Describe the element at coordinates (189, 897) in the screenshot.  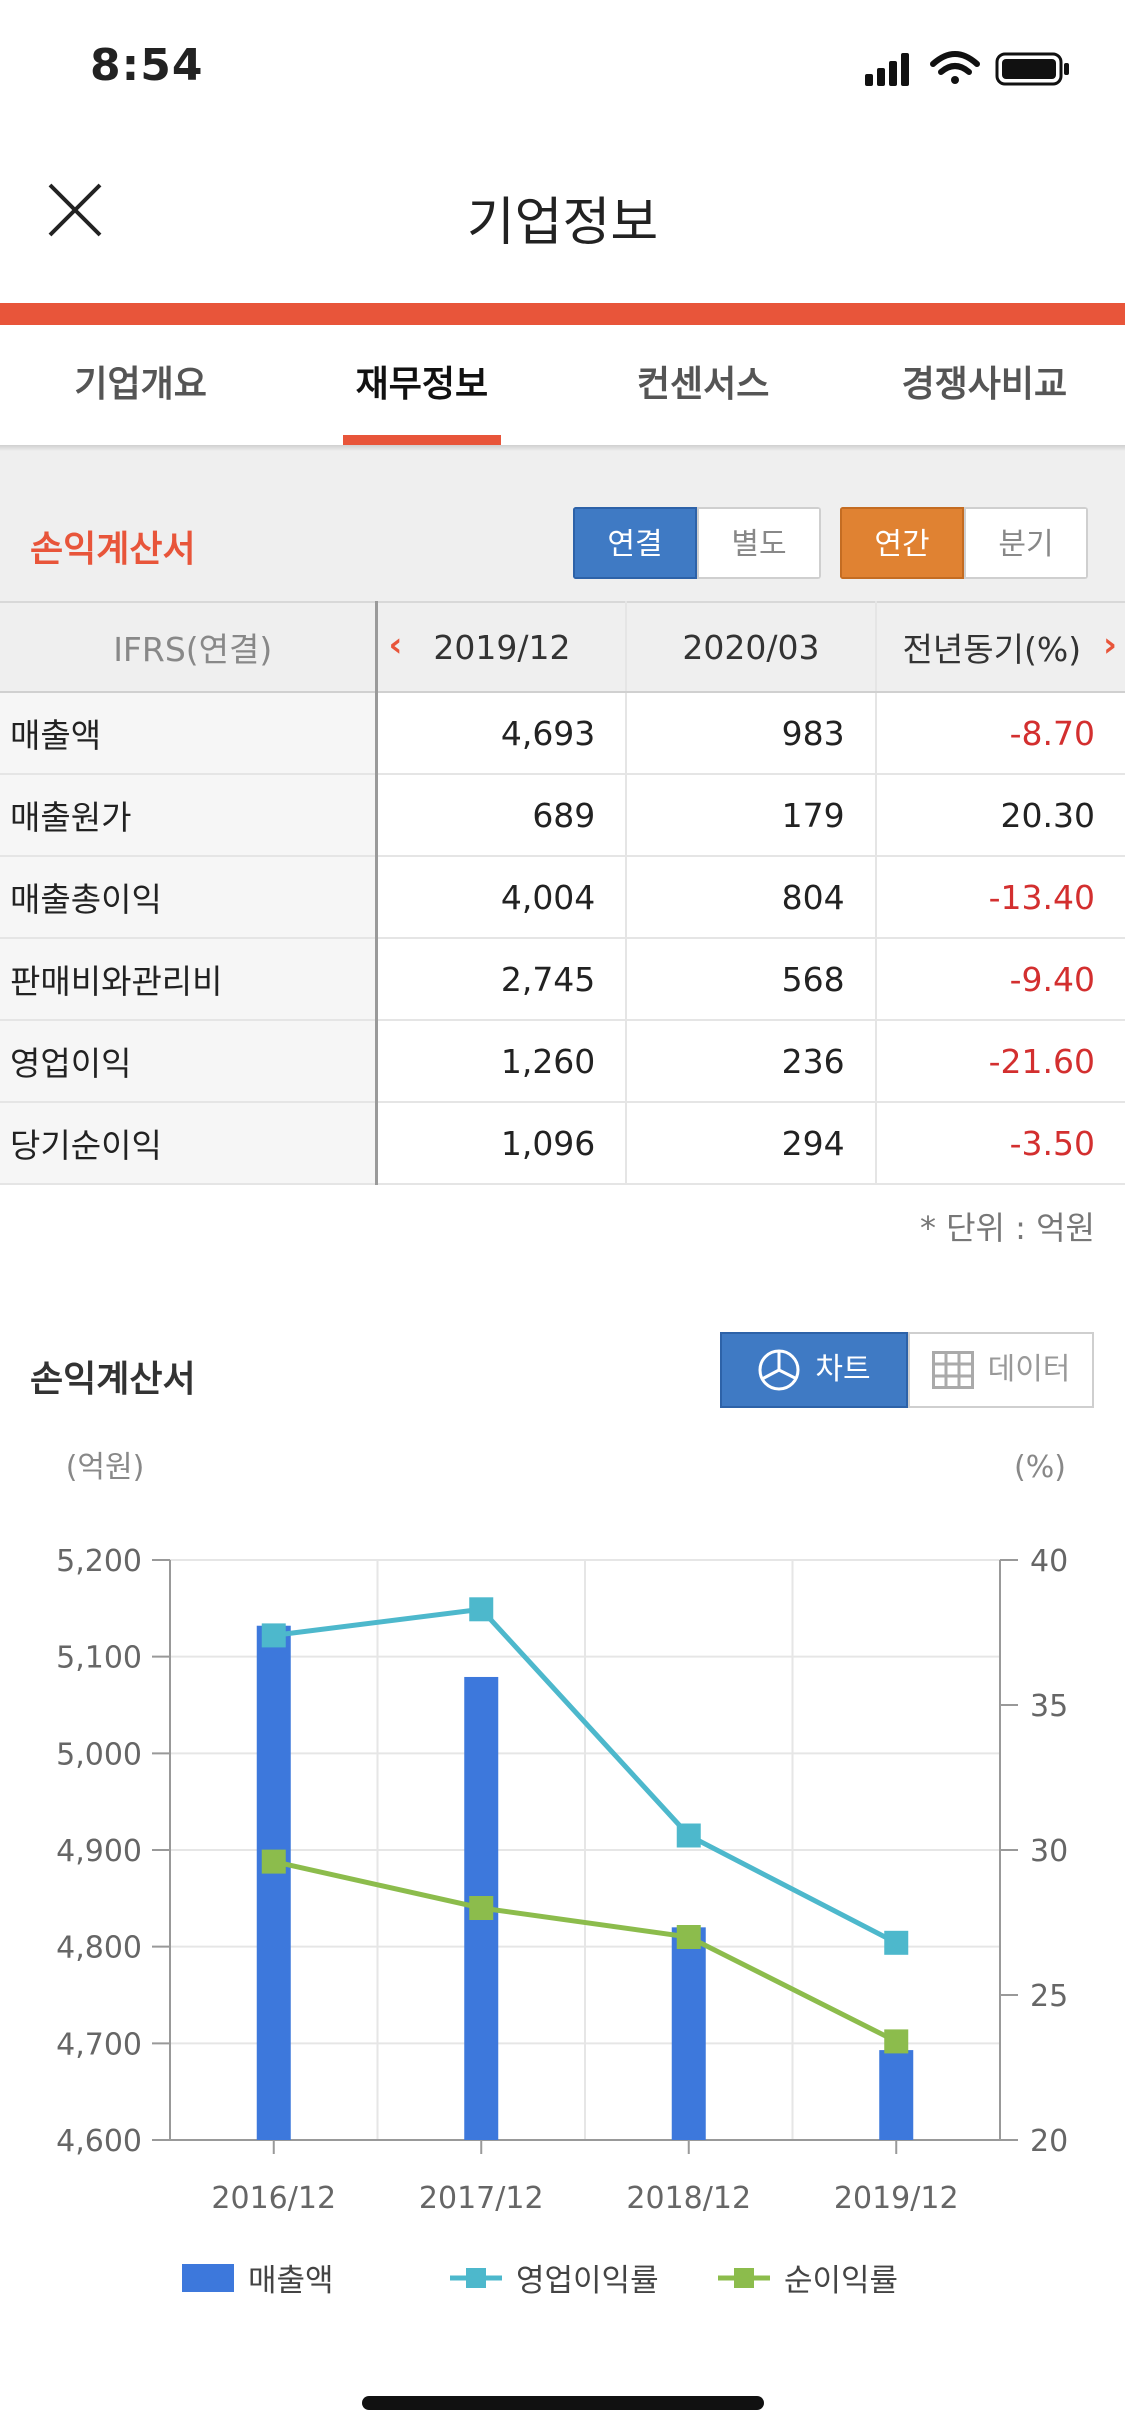
I see `row-label: 매출총이익` at that location.